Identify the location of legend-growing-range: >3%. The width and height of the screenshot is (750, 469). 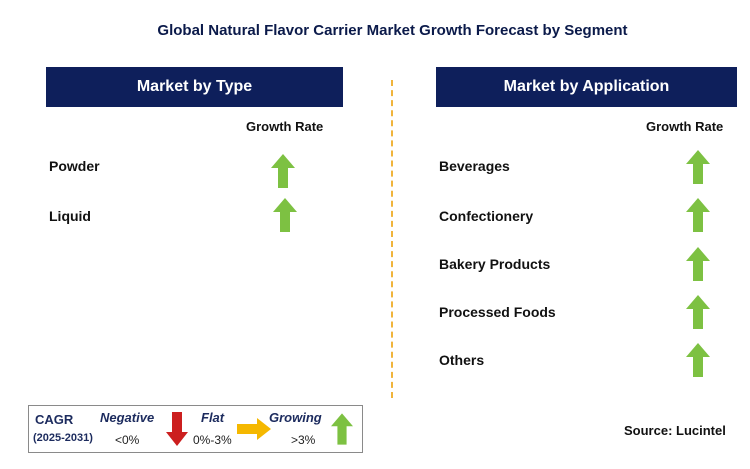
(303, 440).